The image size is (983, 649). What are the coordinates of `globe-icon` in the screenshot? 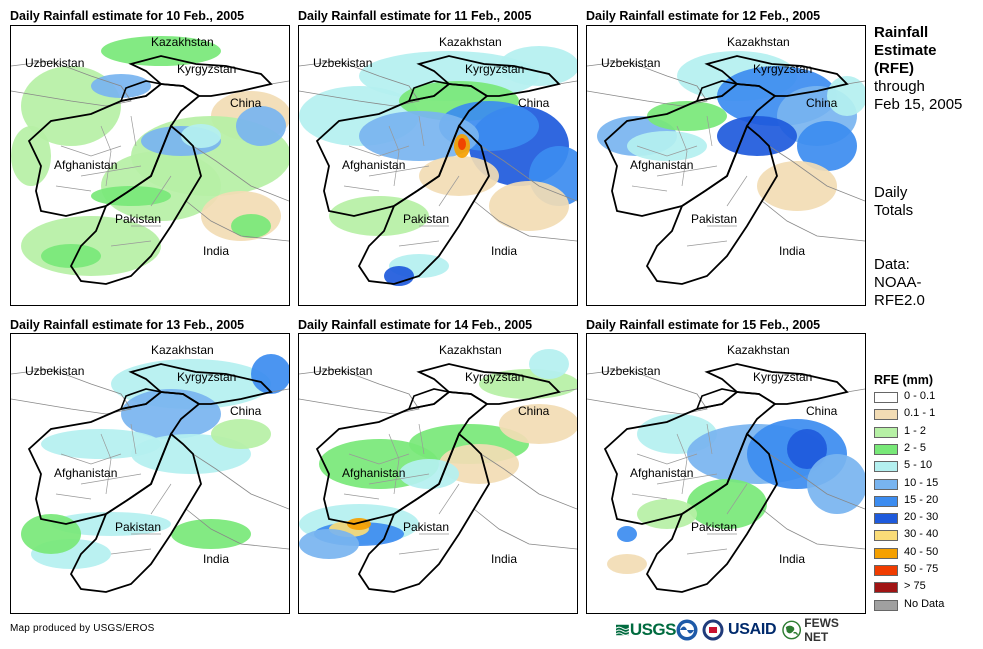 It's located at (792, 630).